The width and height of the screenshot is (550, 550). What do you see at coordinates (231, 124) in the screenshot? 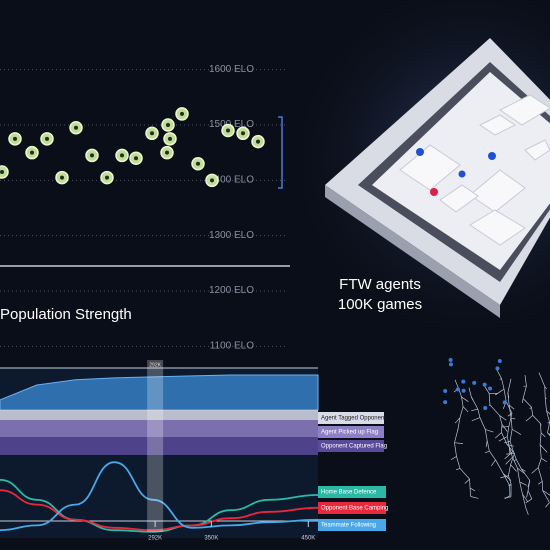
I see `y-tick-label: 1500 ELO` at bounding box center [231, 124].